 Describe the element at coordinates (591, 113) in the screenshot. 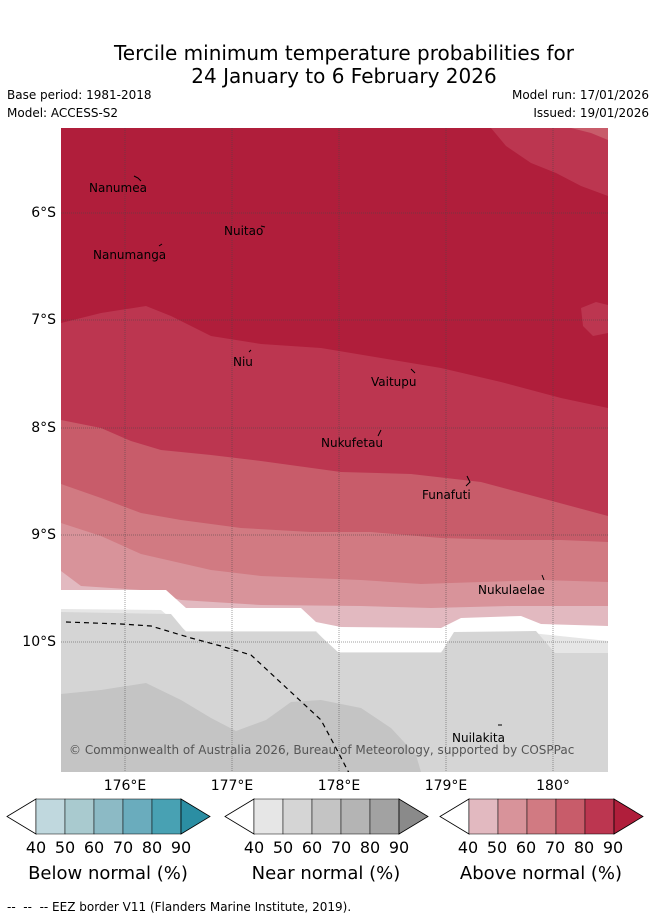

I see `issued-date: Issued: 19/01/2026` at that location.